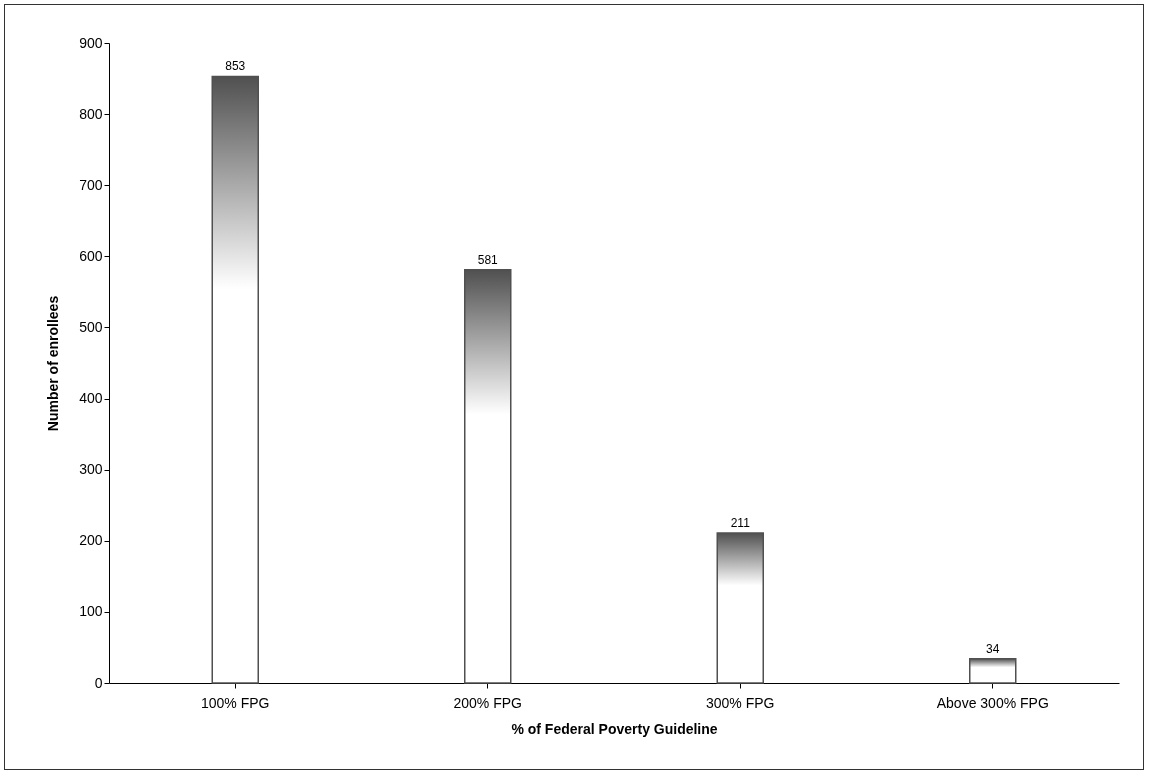  Describe the element at coordinates (235, 702) in the screenshot. I see `x-tick-label: 100% FPG` at that location.